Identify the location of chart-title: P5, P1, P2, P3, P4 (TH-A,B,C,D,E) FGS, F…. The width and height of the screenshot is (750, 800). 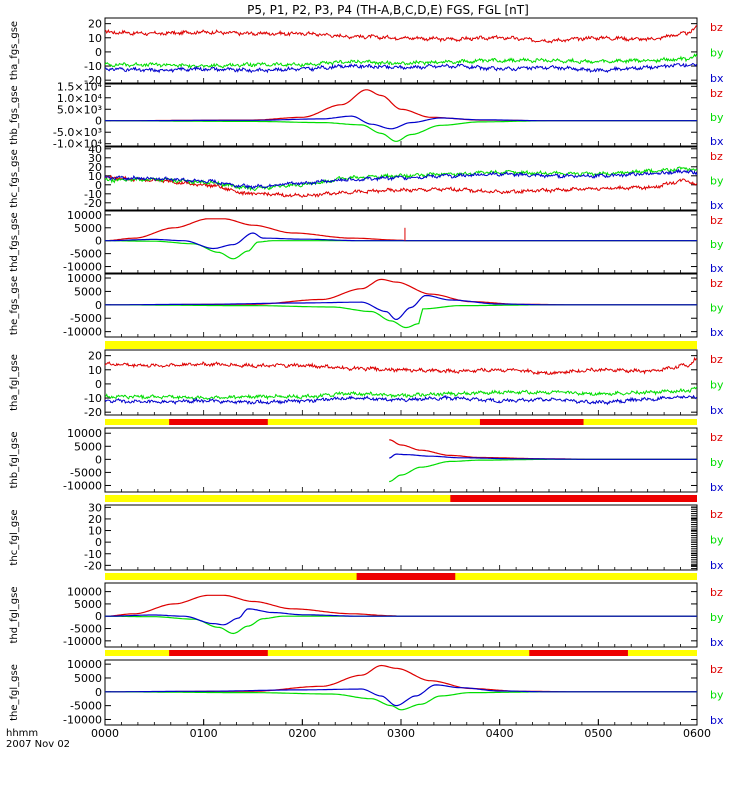
(388, 10).